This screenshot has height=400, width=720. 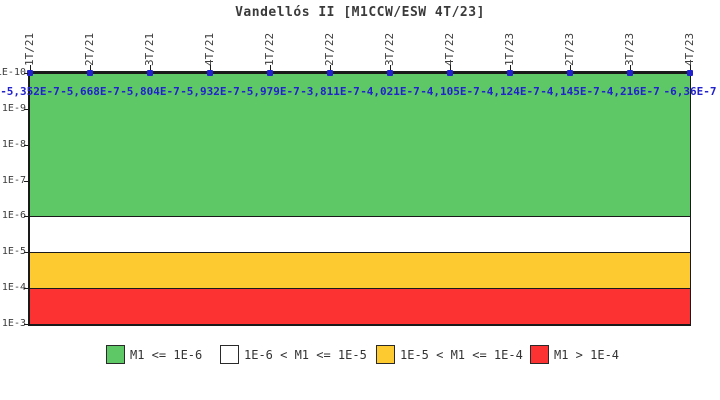 What do you see at coordinates (150, 91) in the screenshot?
I see `value-label: -5,804E-7` at bounding box center [150, 91].